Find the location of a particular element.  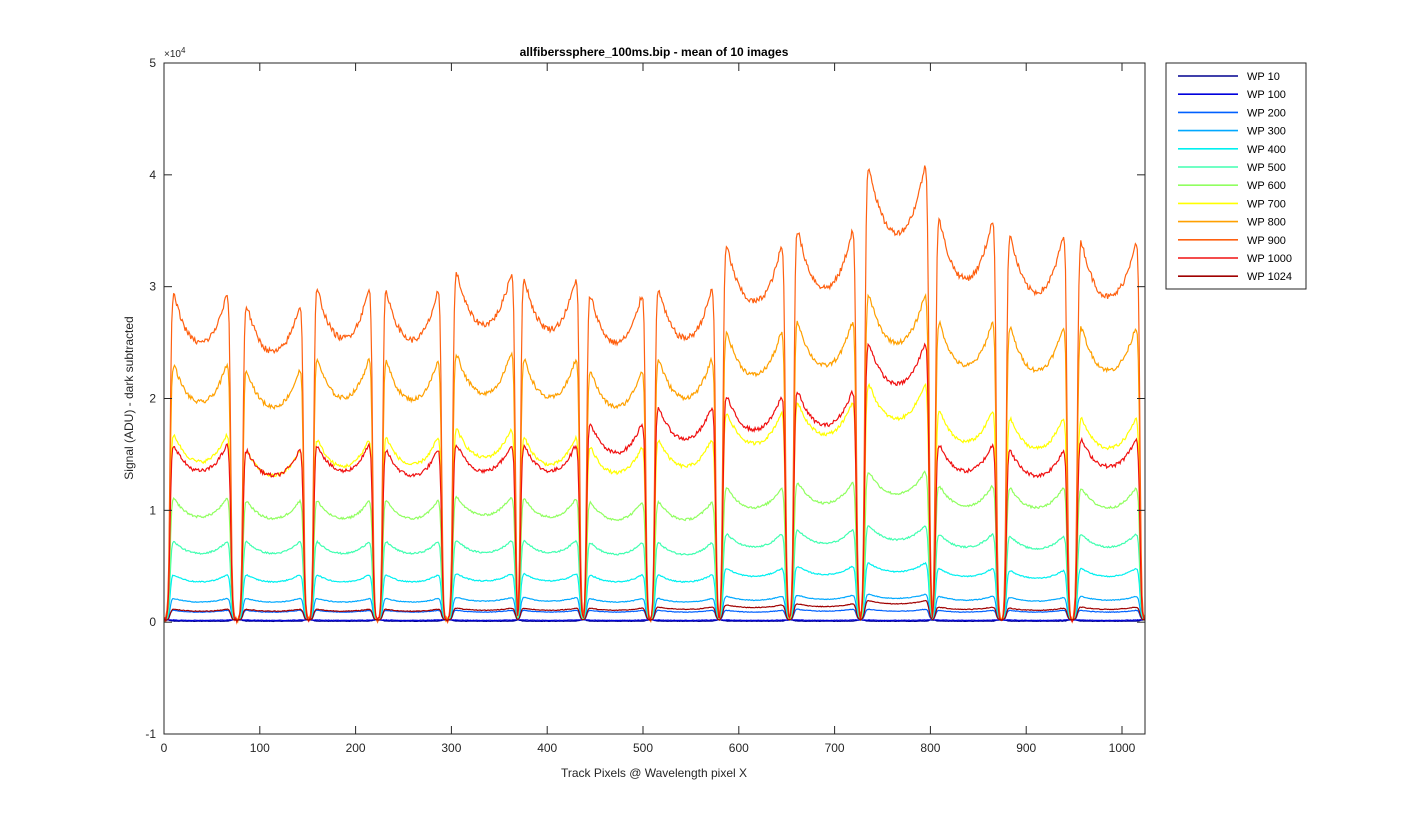

legend-box is located at coordinates (1236, 176).